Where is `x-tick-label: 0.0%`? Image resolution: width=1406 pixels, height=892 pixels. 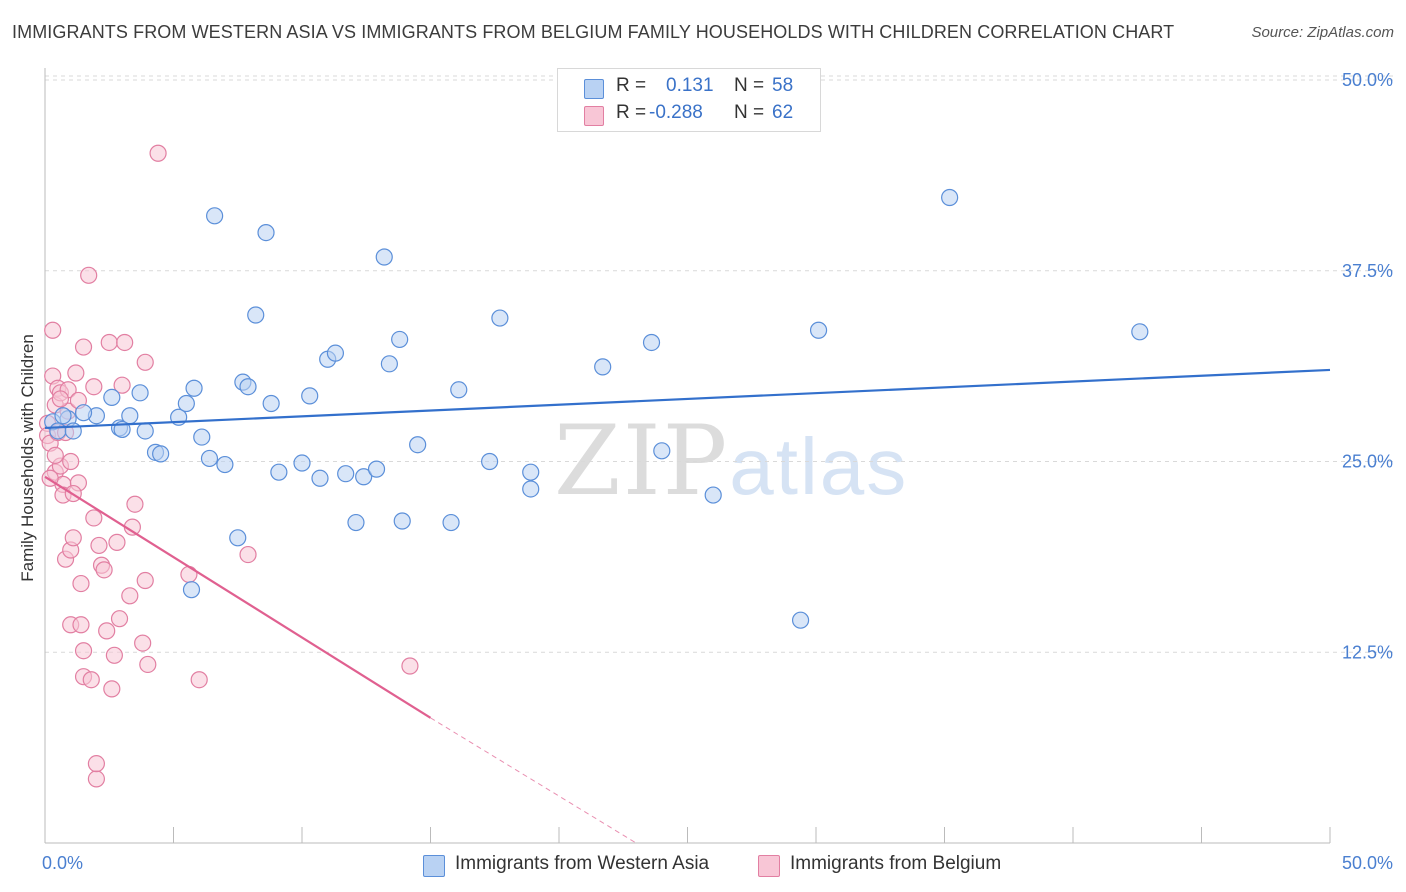
x-tick-label: 0.0% is located at coordinates (62, 863).